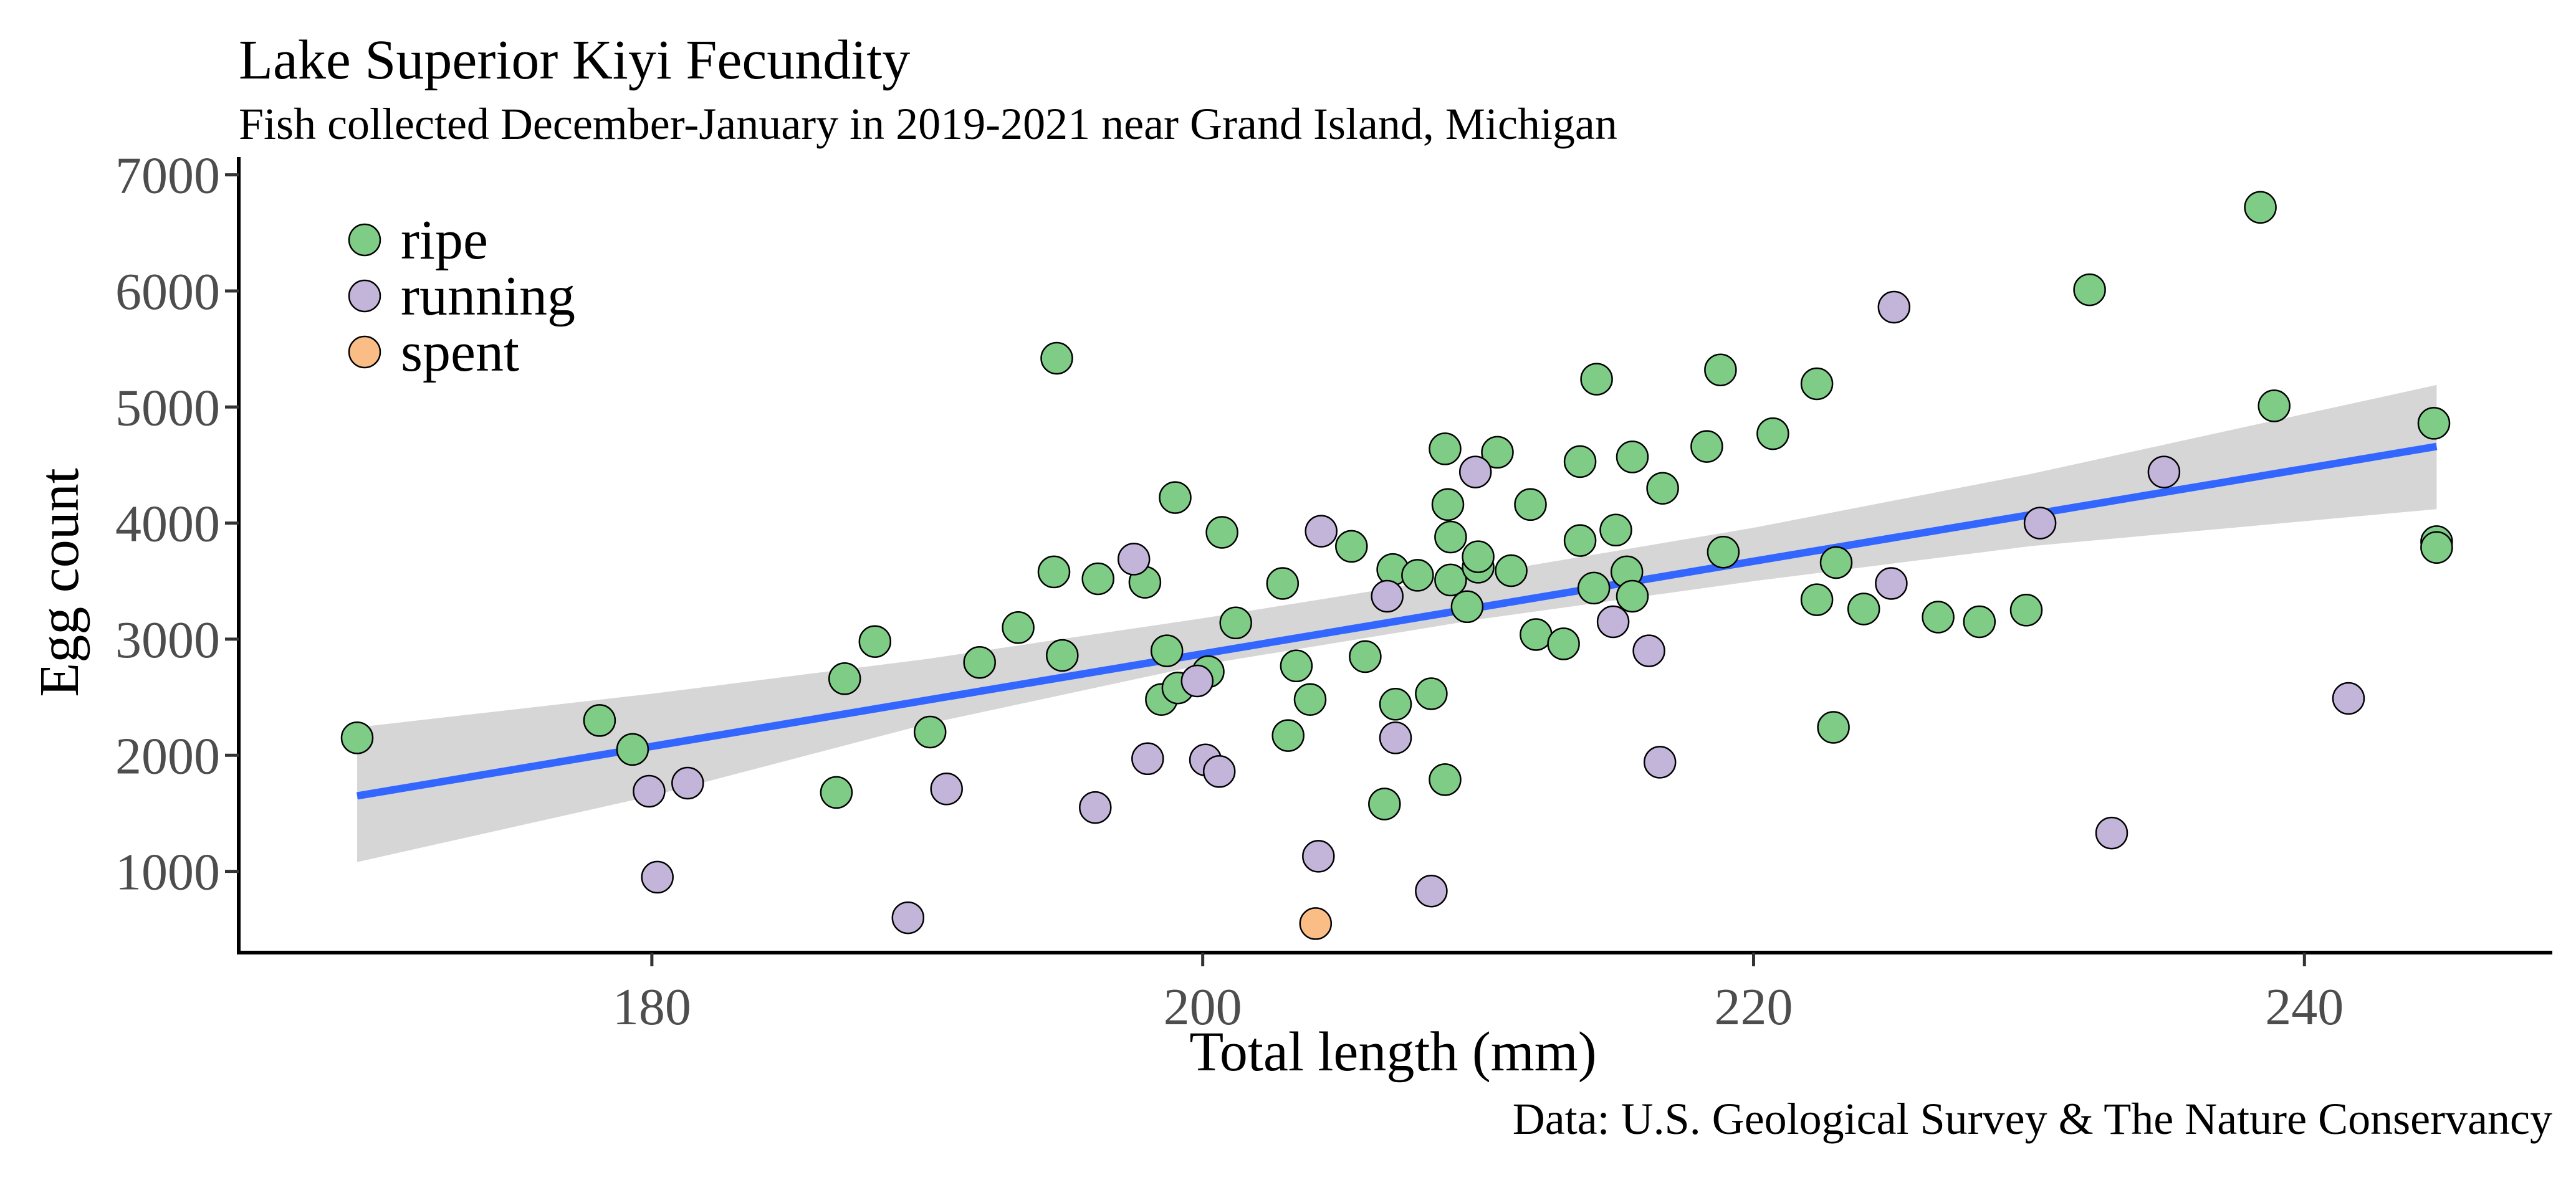 The height and width of the screenshot is (1180, 2576). What do you see at coordinates (2304, 1007) in the screenshot?
I see `x-tick-label: 240` at bounding box center [2304, 1007].